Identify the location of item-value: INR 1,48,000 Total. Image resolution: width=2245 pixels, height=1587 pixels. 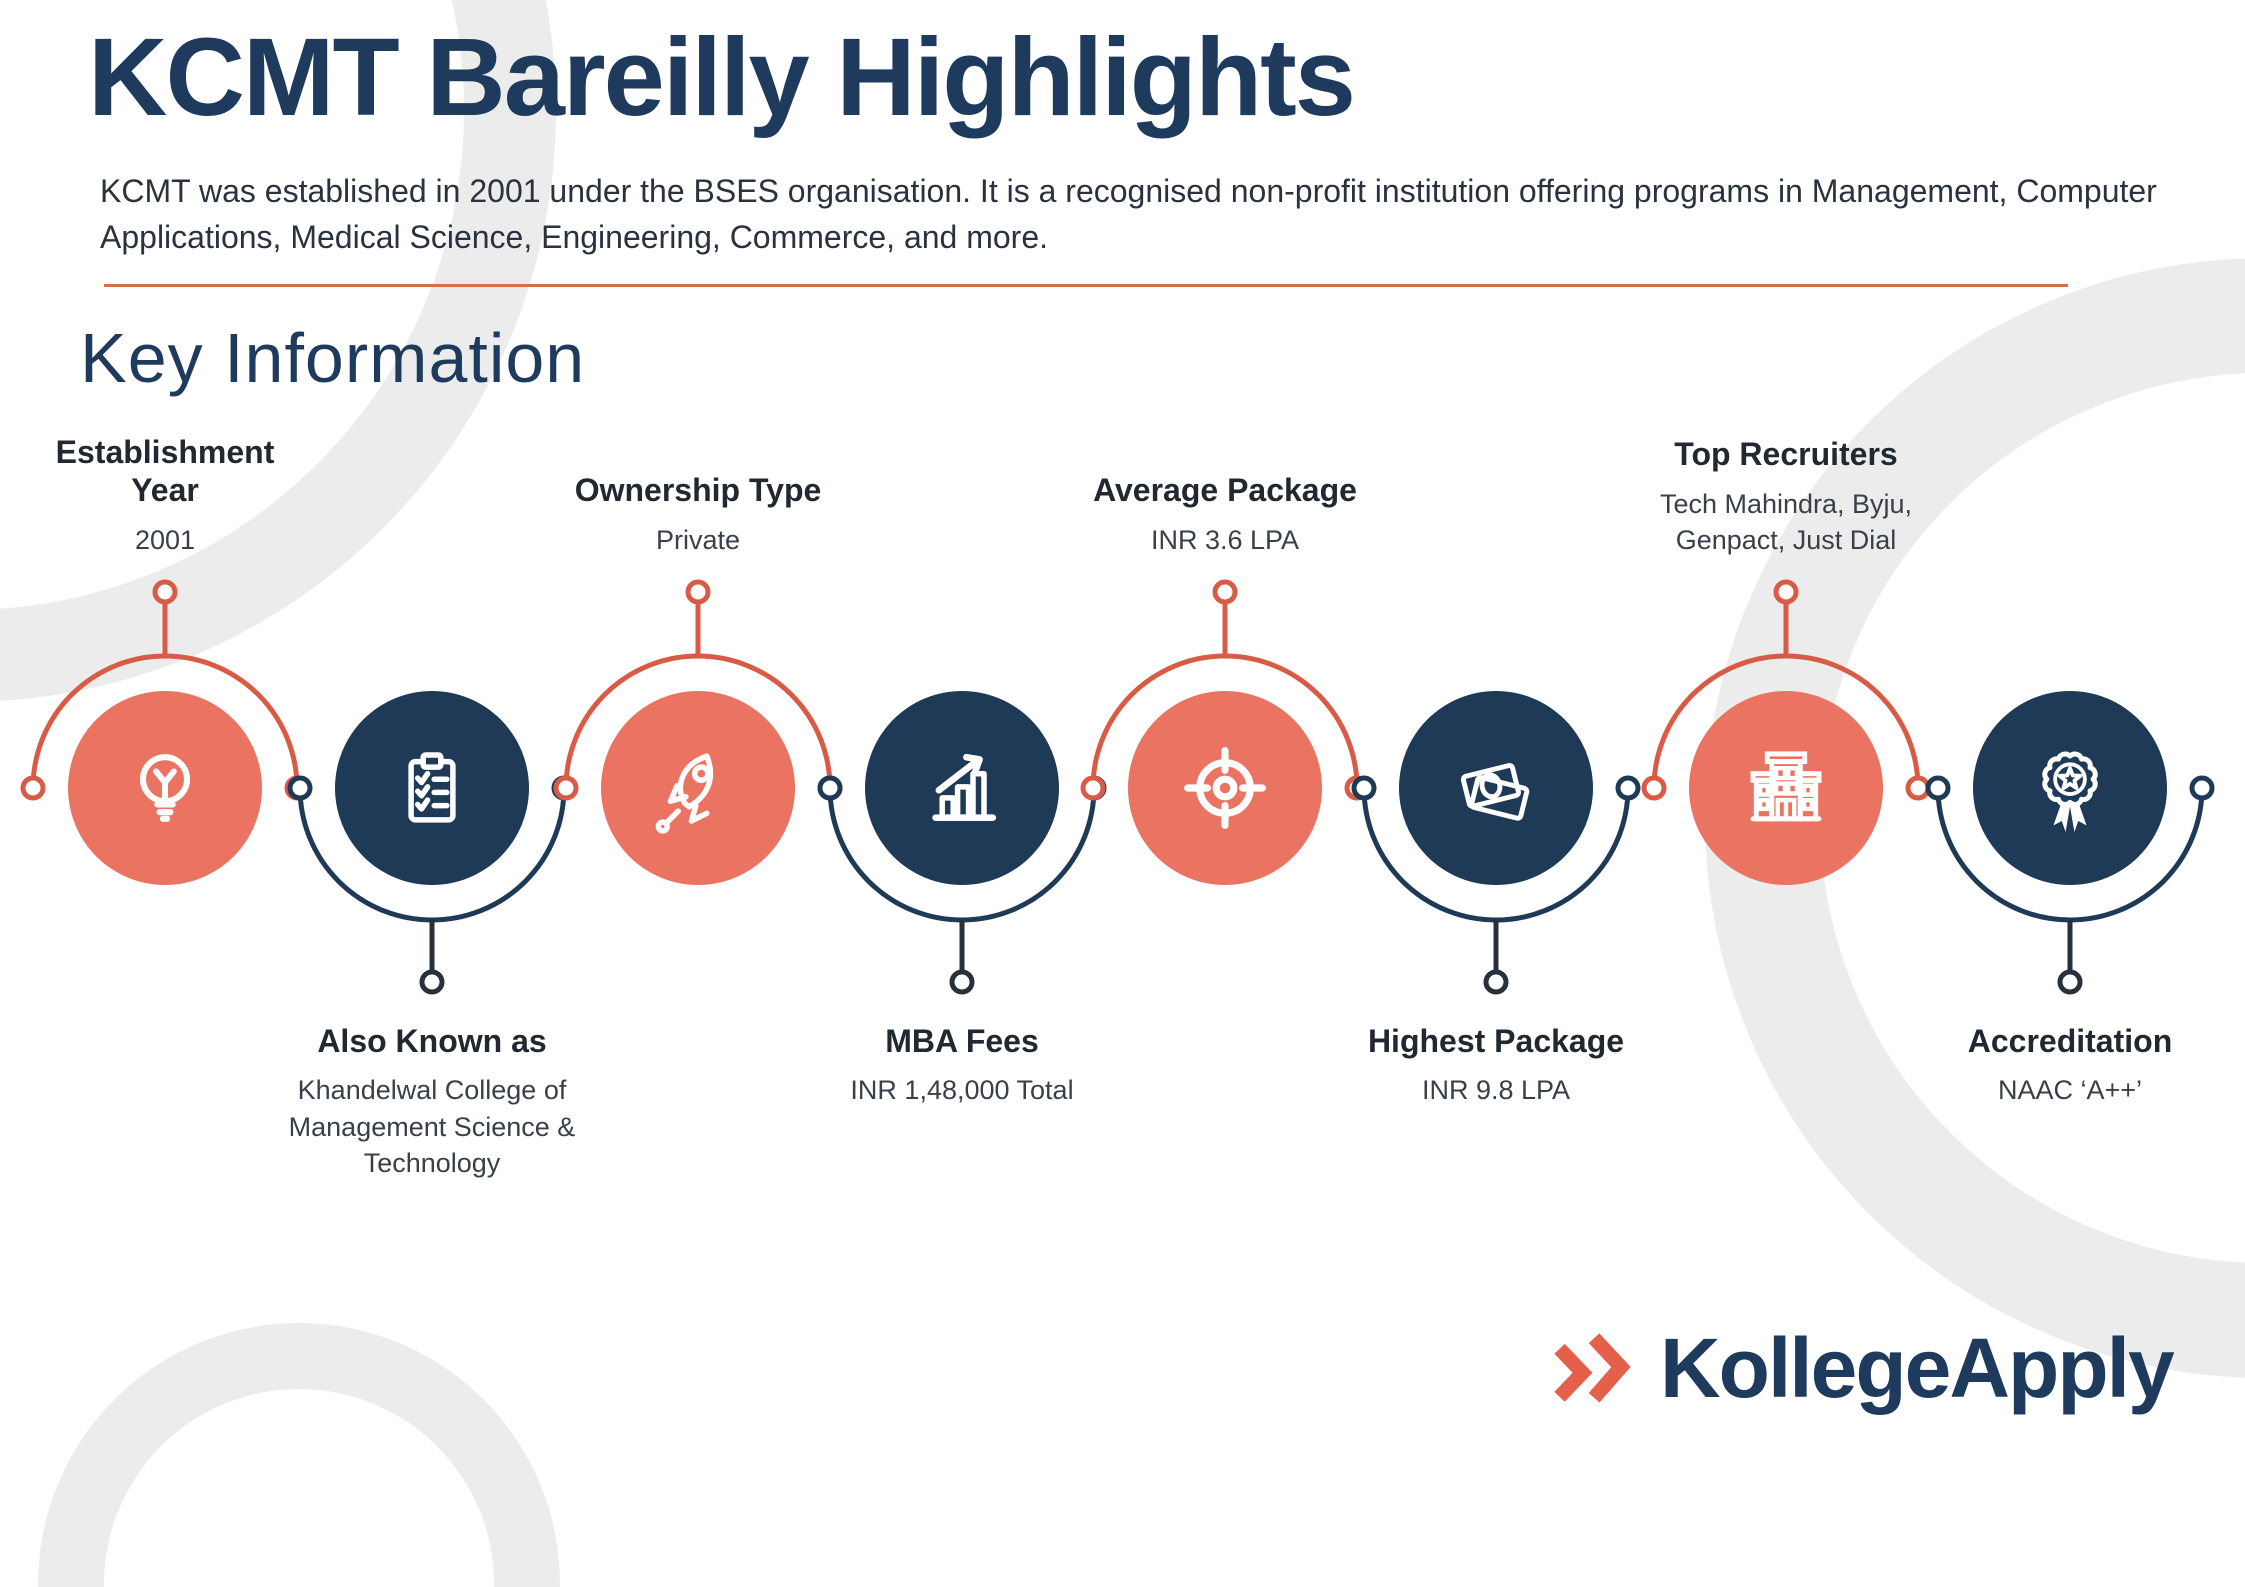
(962, 1090).